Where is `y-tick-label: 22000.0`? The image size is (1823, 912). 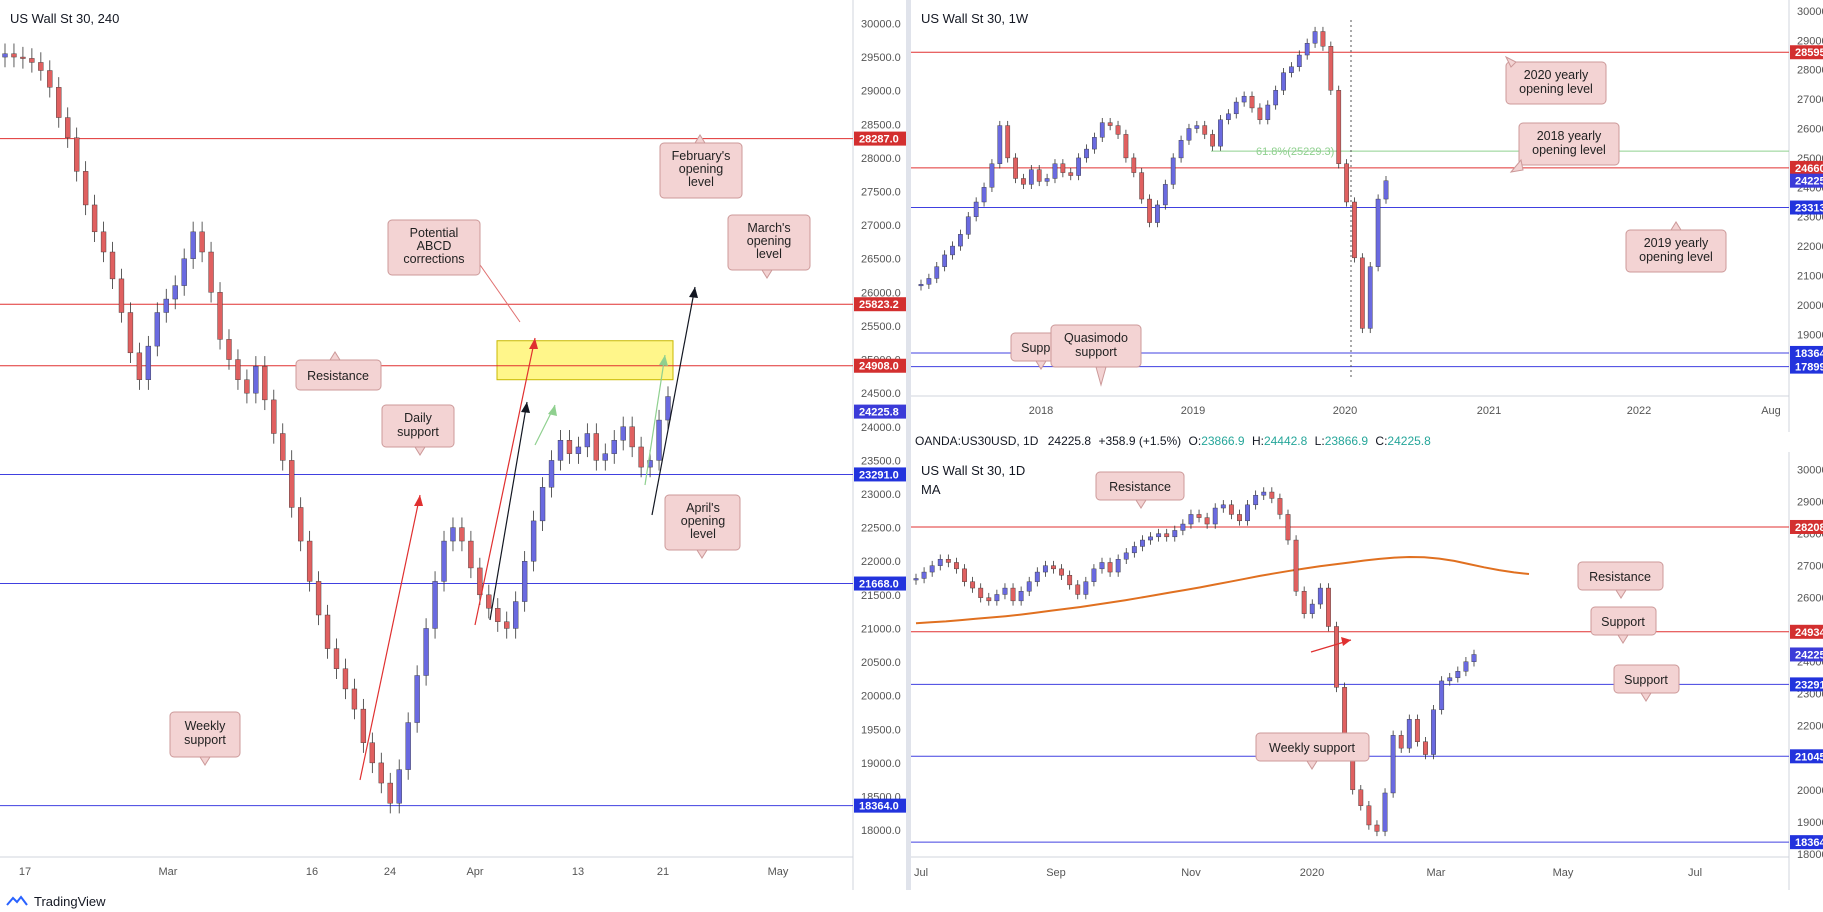
y-tick-label: 22000.0 is located at coordinates (881, 562).